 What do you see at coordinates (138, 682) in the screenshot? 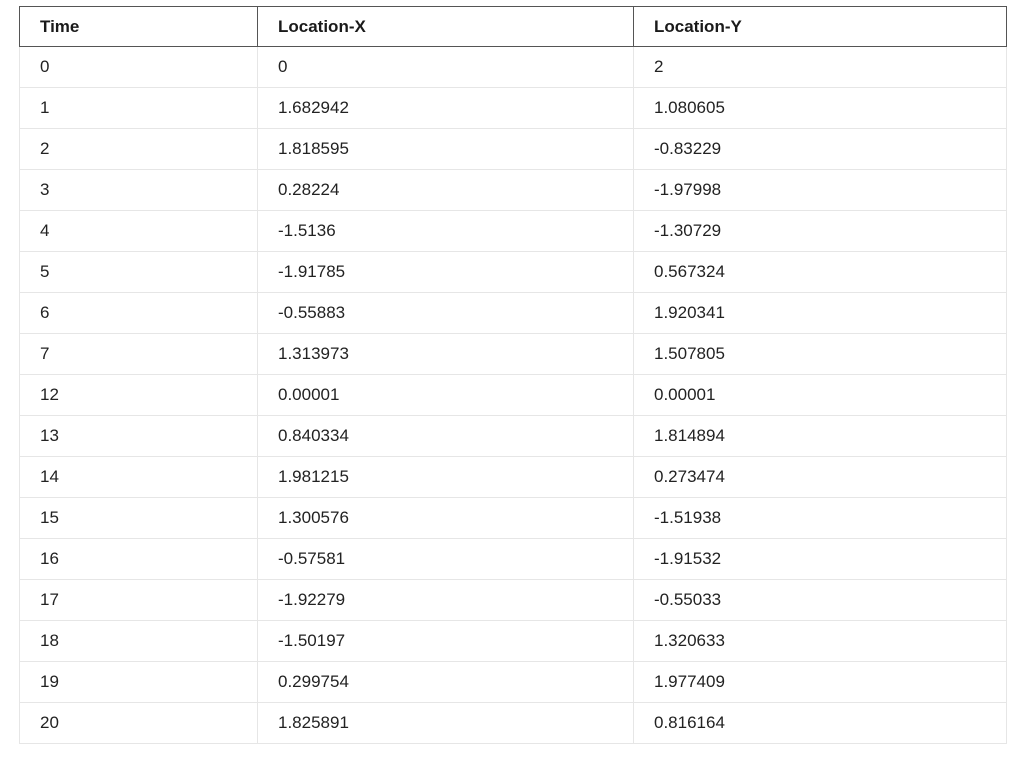
I see `time-cell: 19` at bounding box center [138, 682].